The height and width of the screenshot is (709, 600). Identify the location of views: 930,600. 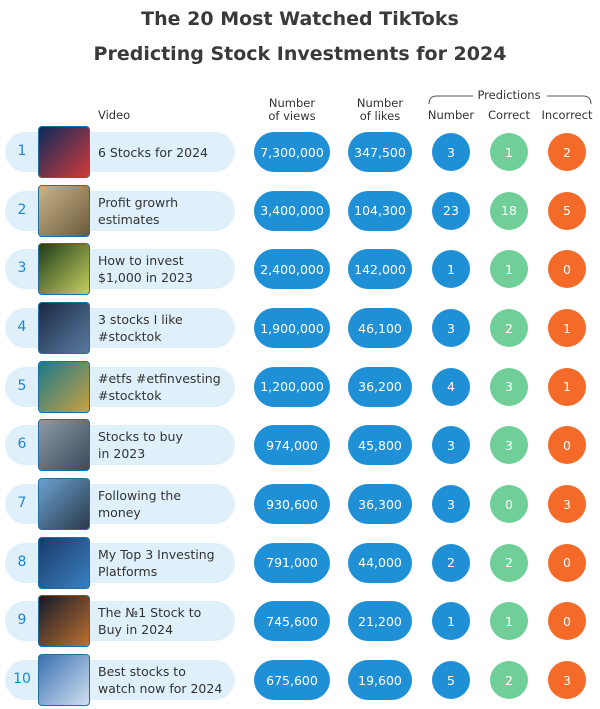
(292, 504).